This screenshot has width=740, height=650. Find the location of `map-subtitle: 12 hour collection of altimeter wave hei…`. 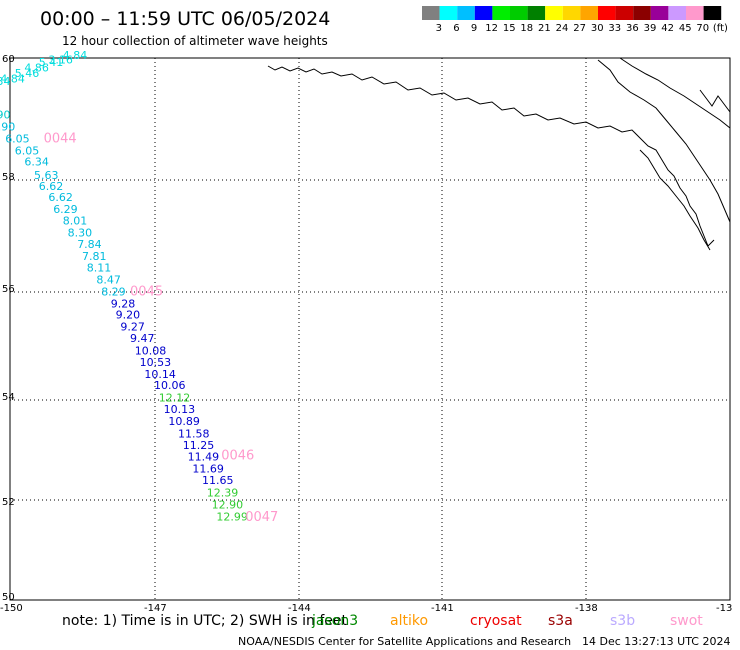

map-subtitle: 12 hour collection of altimeter wave hei… is located at coordinates (195, 41).